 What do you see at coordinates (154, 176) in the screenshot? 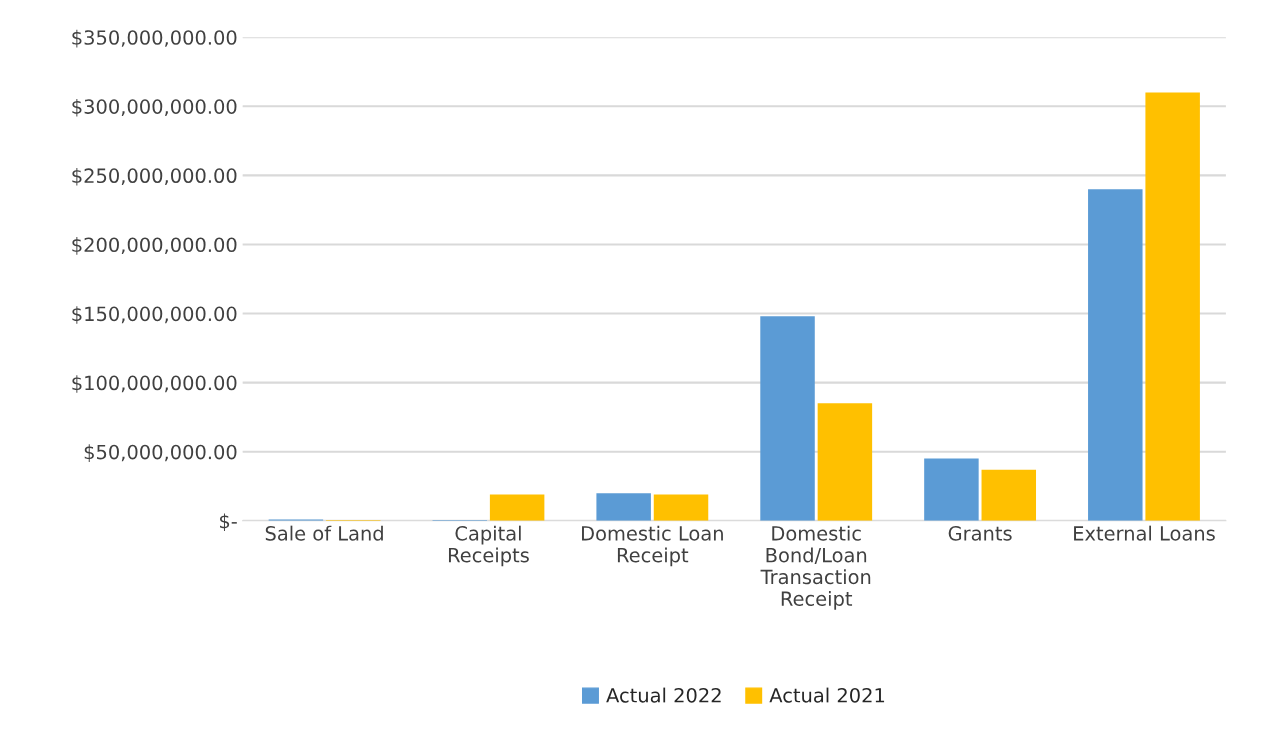
I see `y-tick-label: $250,000,000.00` at bounding box center [154, 176].